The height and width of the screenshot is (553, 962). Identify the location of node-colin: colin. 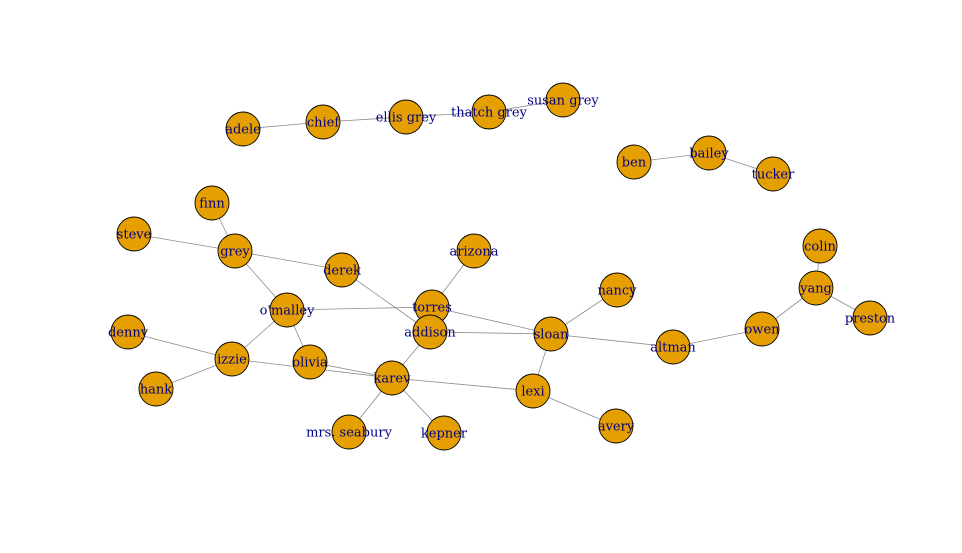
(820, 246).